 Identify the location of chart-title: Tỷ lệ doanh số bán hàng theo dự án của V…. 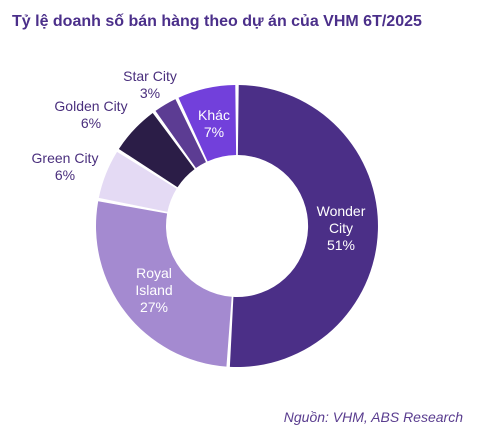
(217, 21).